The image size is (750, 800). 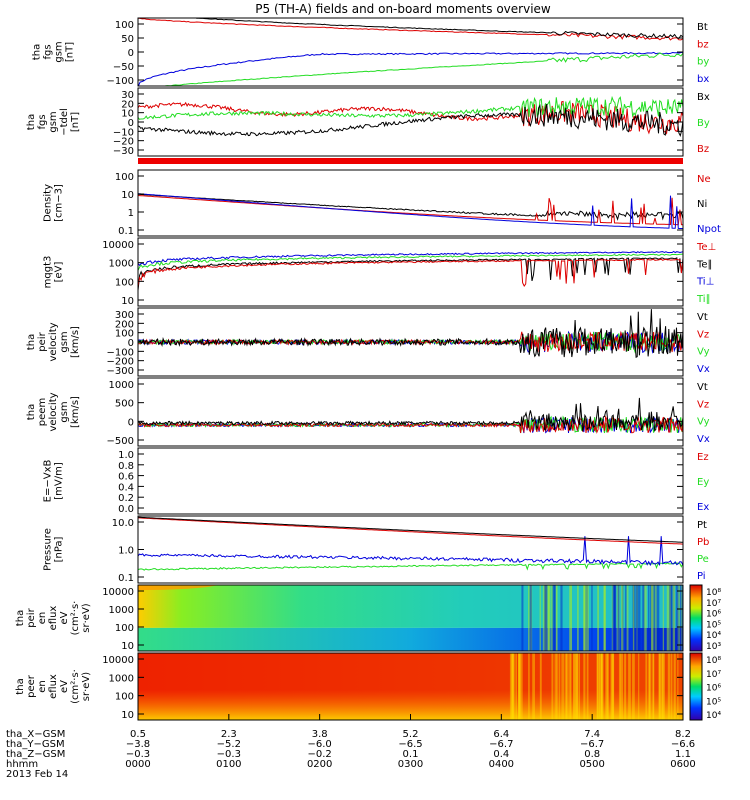 I want to click on ytick-label: 200, so click(x=124, y=324).